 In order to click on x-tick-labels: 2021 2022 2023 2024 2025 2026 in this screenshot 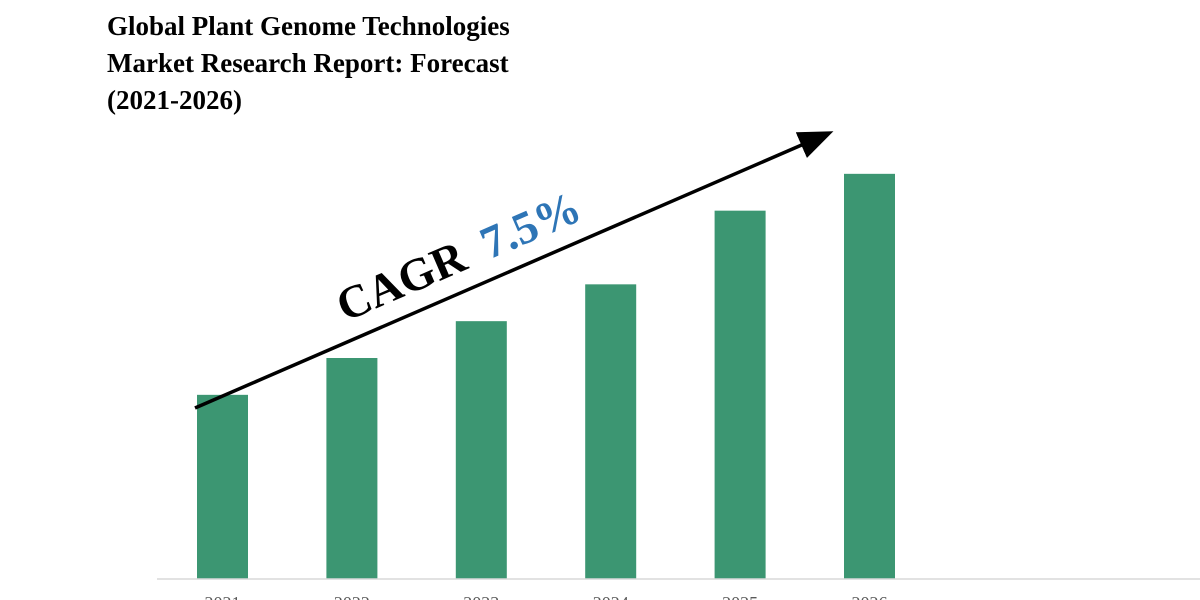, I will do `click(546, 596)`.